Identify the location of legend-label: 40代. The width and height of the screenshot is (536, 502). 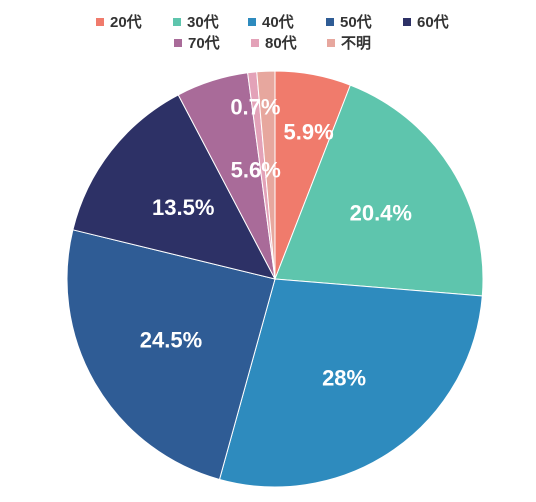
(278, 22).